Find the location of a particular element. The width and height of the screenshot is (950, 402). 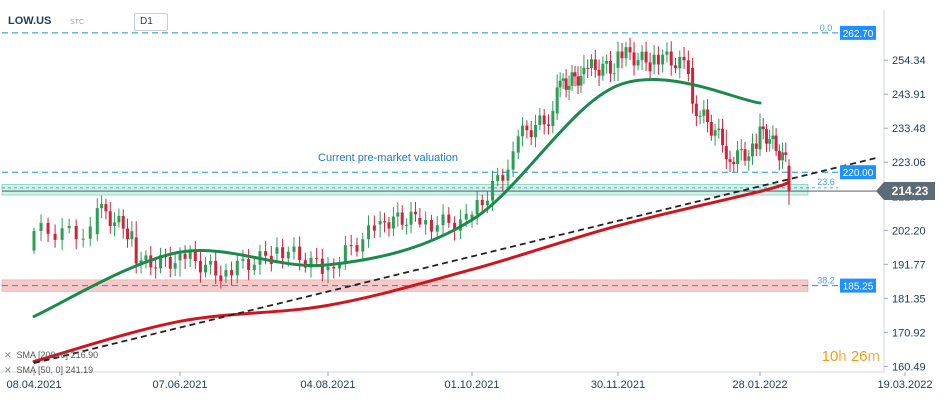

indicator-legend-sma200: ✕ SMA [200, 0] 216.90 is located at coordinates (51, 355).